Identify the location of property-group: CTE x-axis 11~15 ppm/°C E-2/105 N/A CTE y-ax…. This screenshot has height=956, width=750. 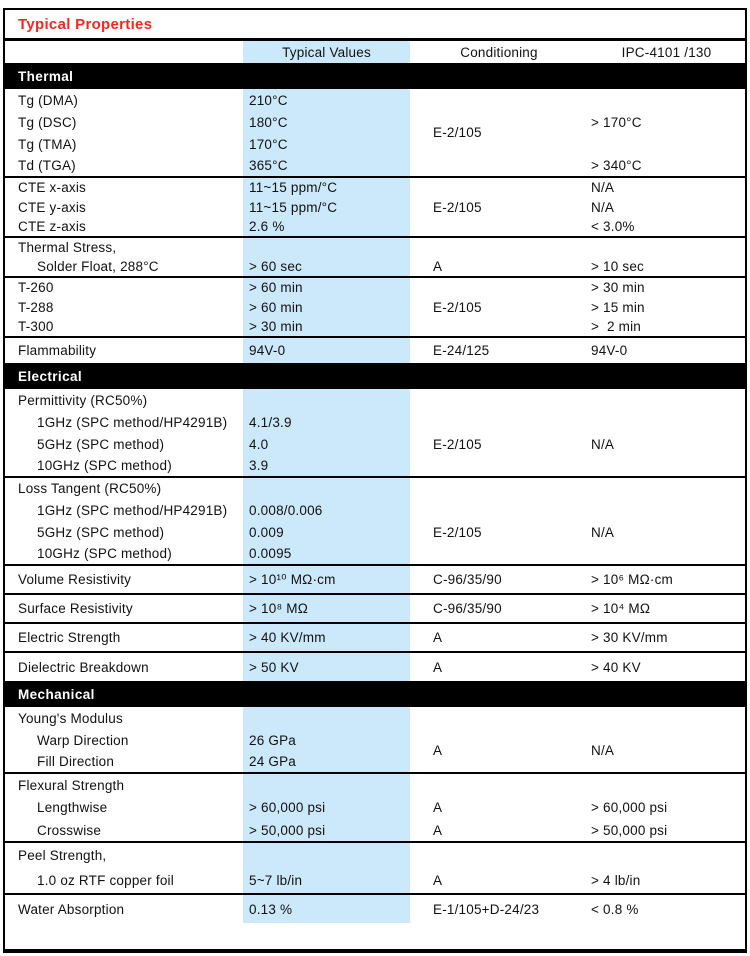
(375, 207).